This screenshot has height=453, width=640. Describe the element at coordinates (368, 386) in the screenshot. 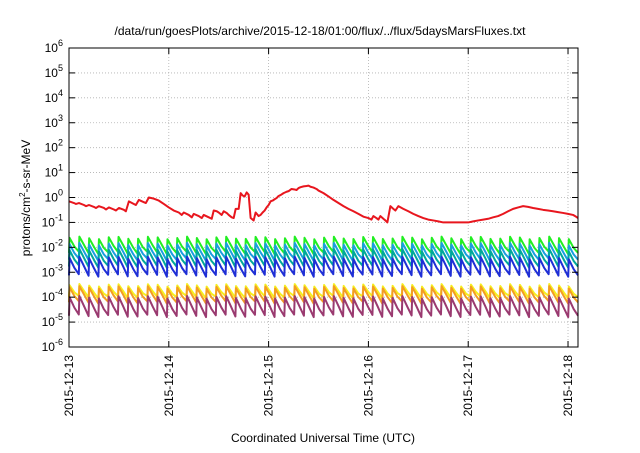

I see `x-tick-label: 2015-12-16` at that location.